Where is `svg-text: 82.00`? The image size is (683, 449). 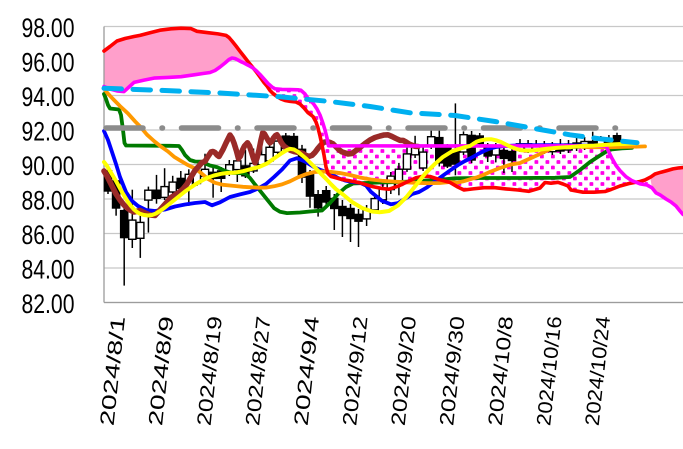 svg-text: 82.00 is located at coordinates (48, 304).